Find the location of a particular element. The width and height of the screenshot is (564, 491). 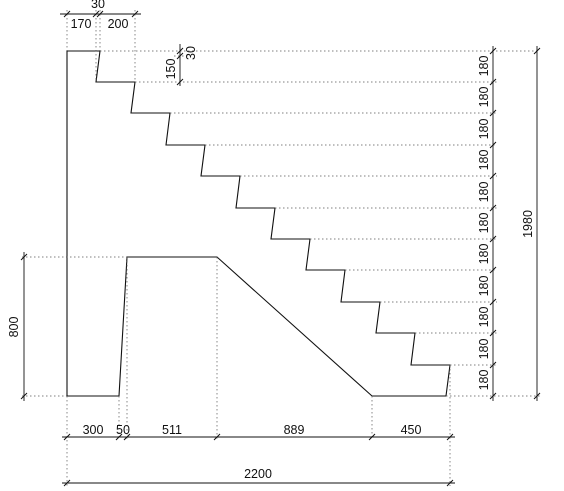

segment-511: 511 is located at coordinates (172, 430).